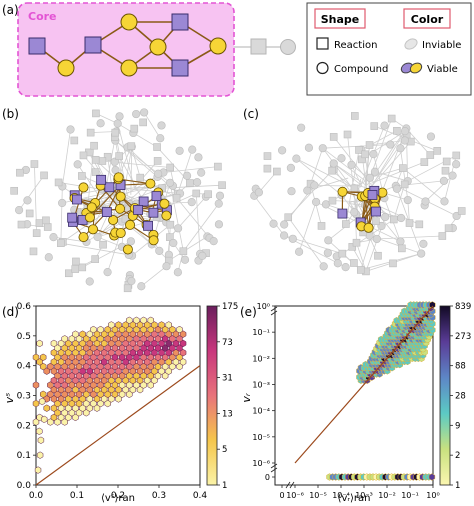  I want to click on colorbar-tick-label: 31, so click(227, 379).